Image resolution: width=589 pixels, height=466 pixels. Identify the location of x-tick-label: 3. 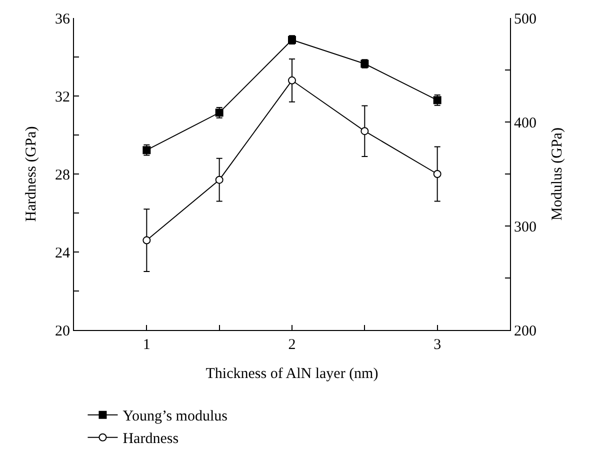
(438, 345).